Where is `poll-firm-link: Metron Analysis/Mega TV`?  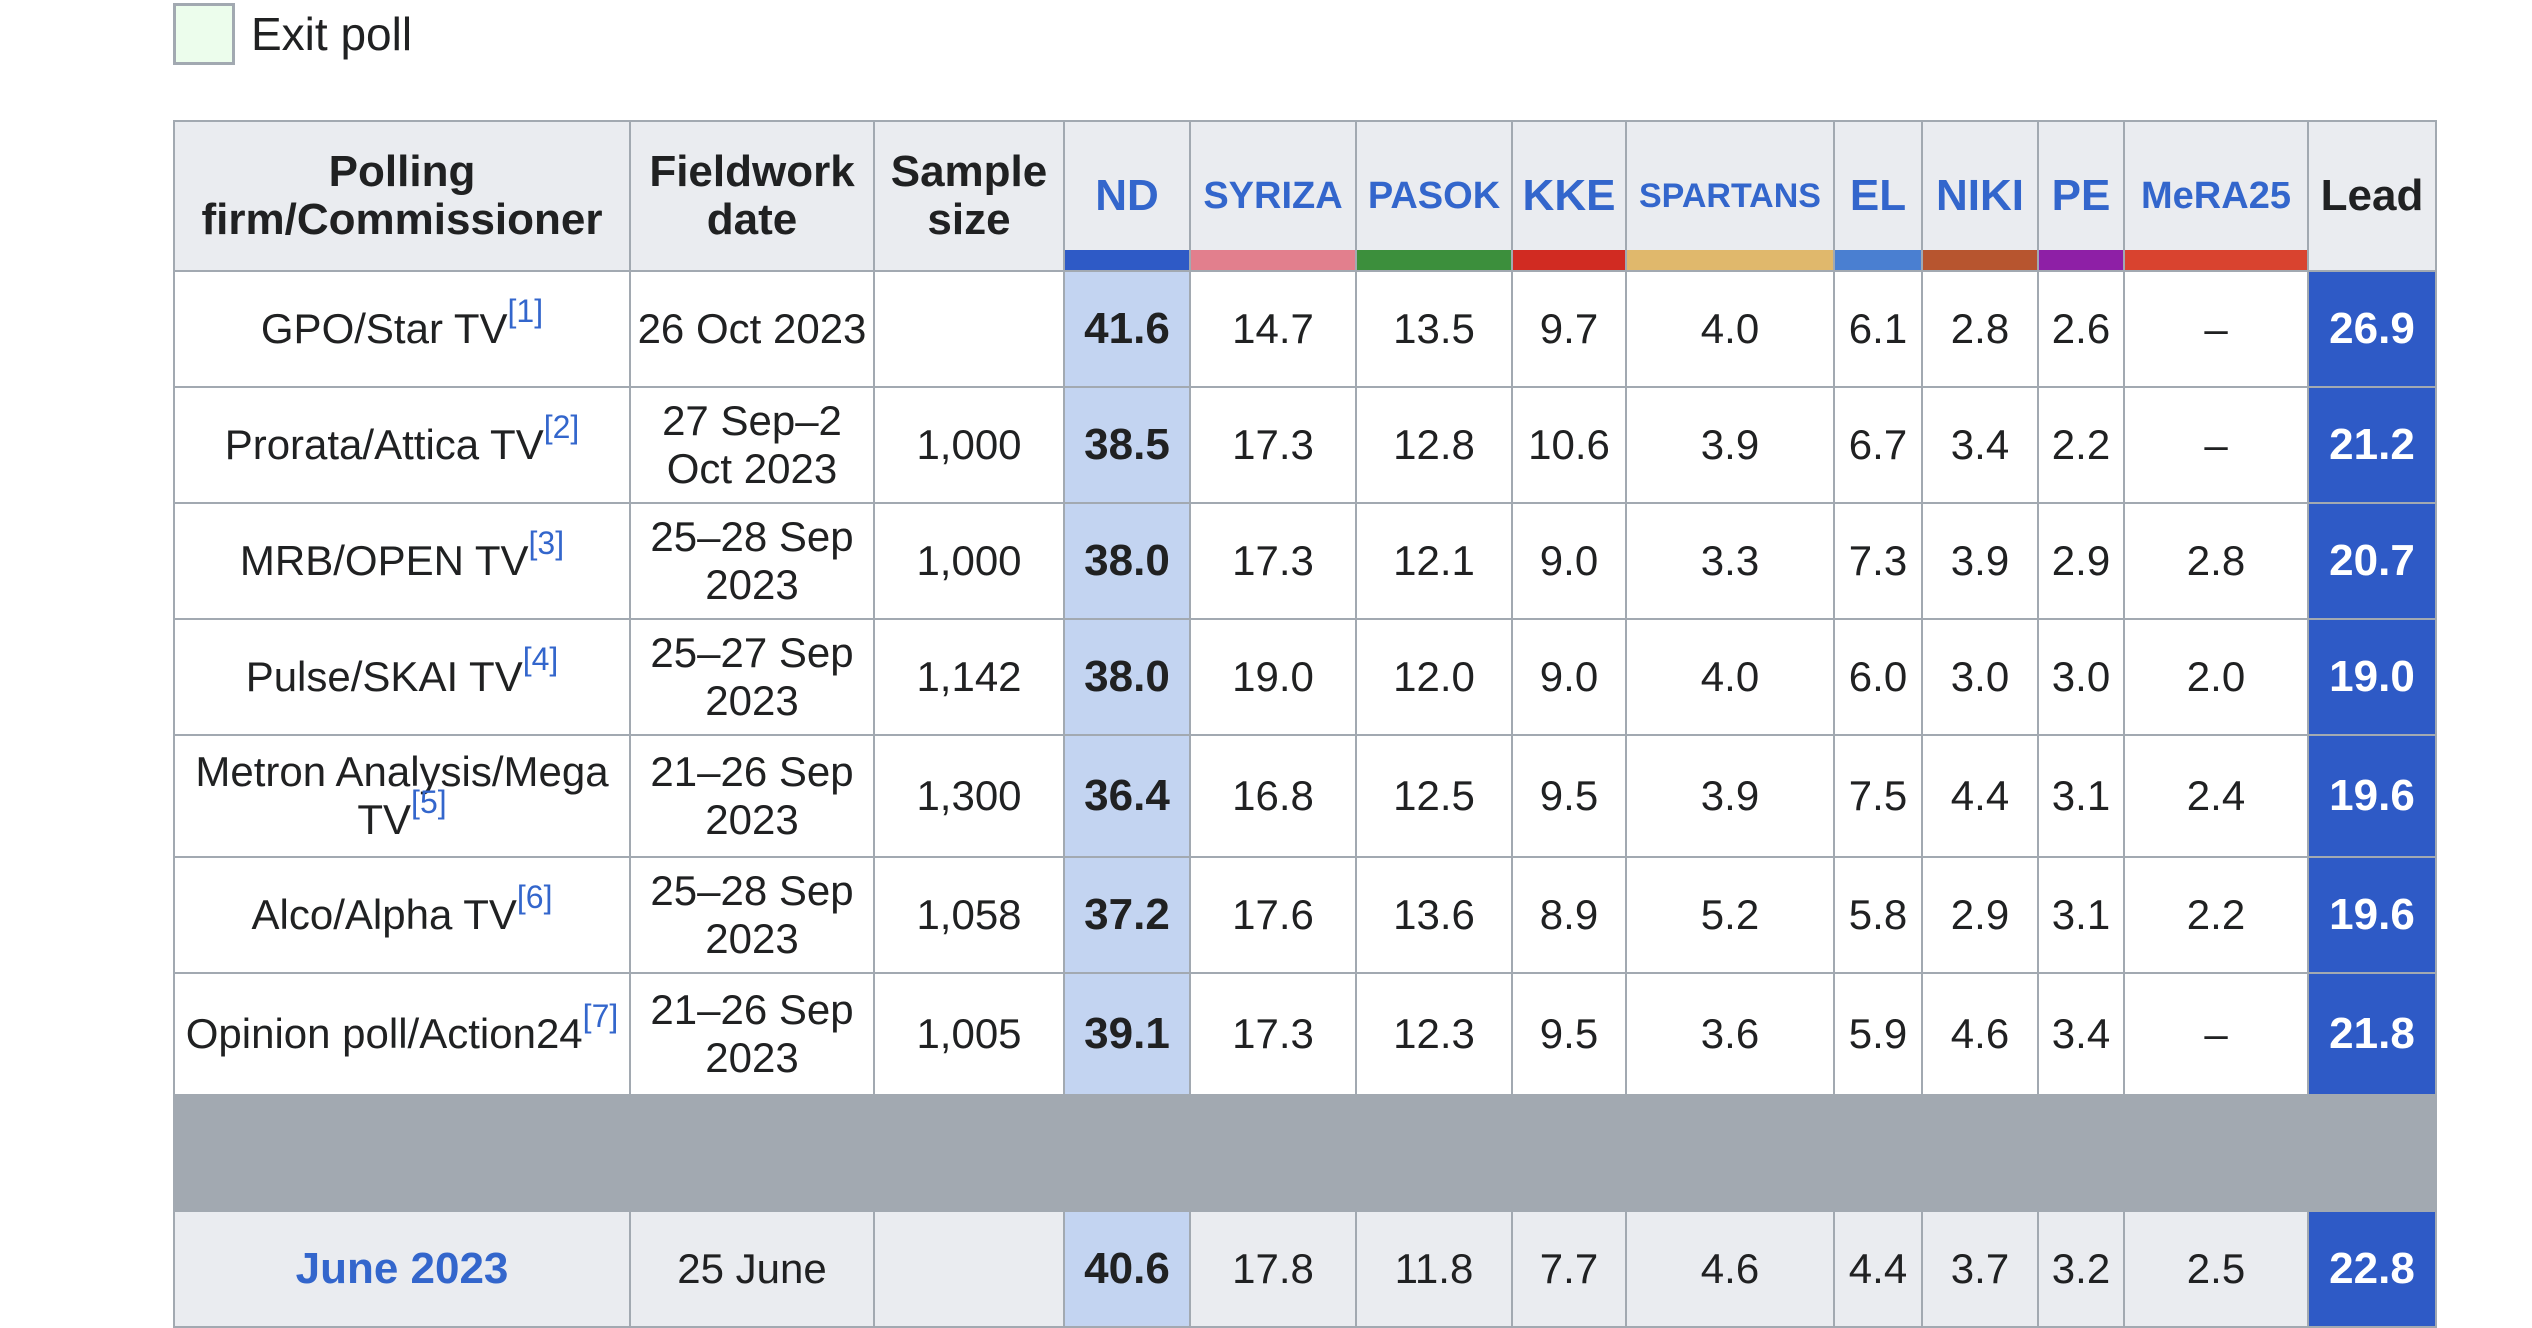 poll-firm-link: Metron Analysis/Mega TV is located at coordinates (402, 795).